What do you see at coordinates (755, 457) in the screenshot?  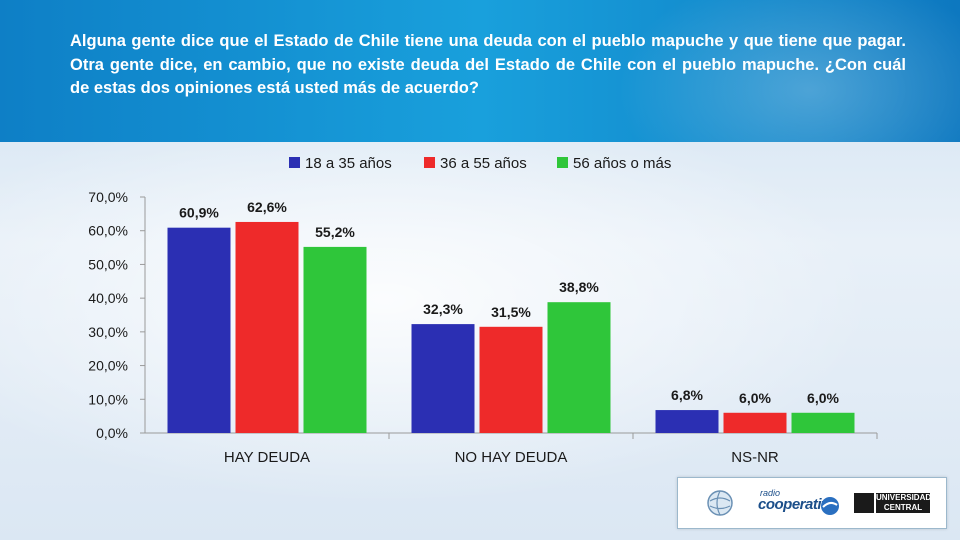 I see `x-category-label: NS-NR` at bounding box center [755, 457].